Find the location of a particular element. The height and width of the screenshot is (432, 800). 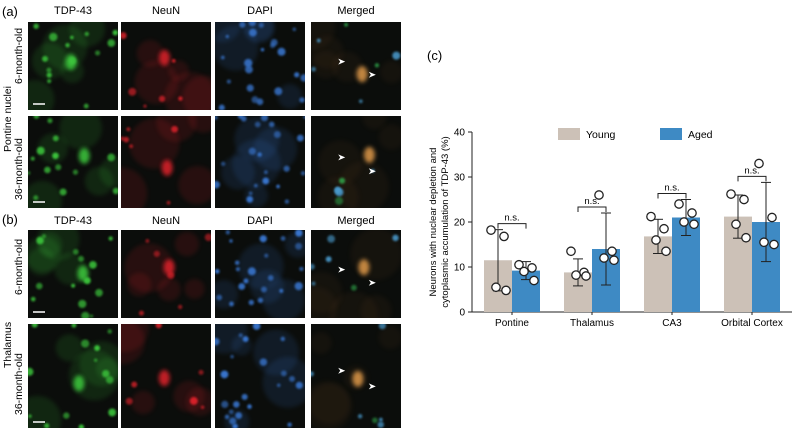

legend-swatch-aged is located at coordinates (671, 134).